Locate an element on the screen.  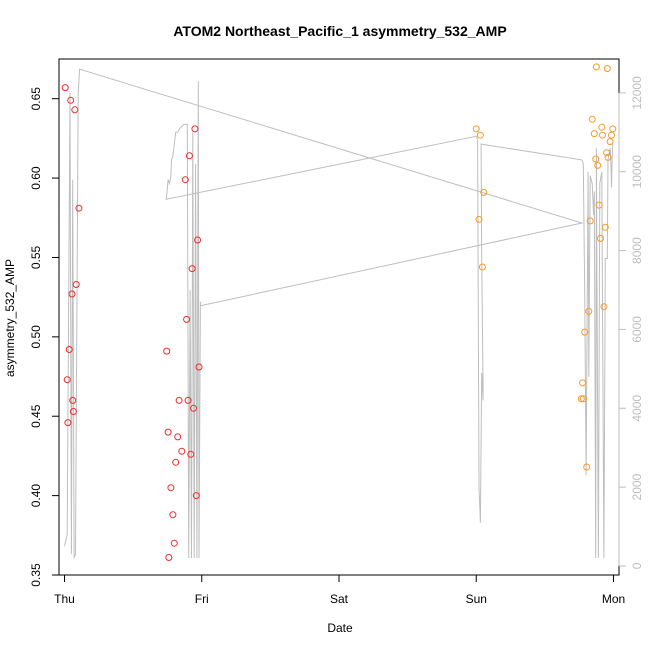
y-tick-label: 0.60 is located at coordinates (36, 178).